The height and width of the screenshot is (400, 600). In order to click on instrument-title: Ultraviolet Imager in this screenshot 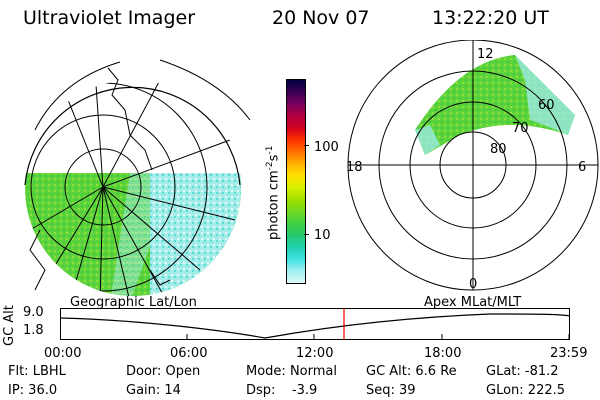, I will do `click(109, 18)`.